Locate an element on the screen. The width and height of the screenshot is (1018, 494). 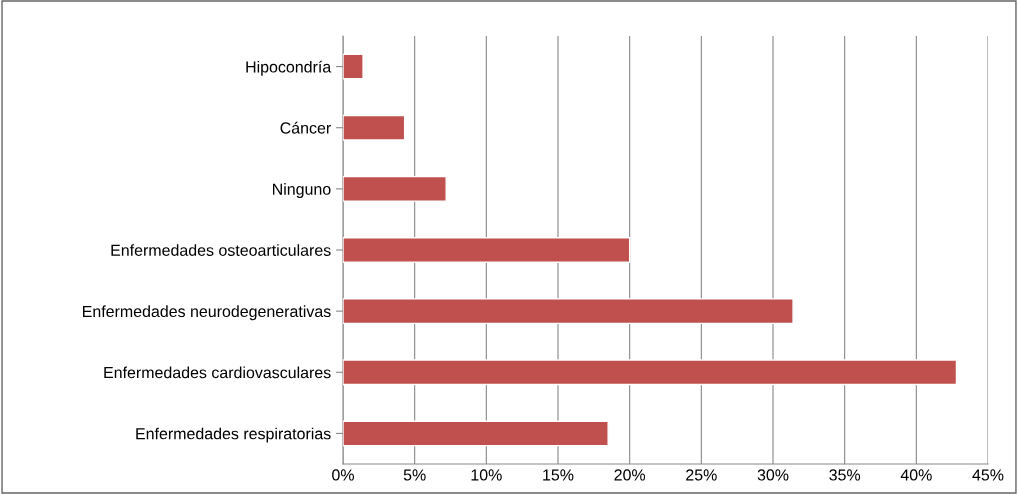
x-tick-label: 10% is located at coordinates (486, 475).